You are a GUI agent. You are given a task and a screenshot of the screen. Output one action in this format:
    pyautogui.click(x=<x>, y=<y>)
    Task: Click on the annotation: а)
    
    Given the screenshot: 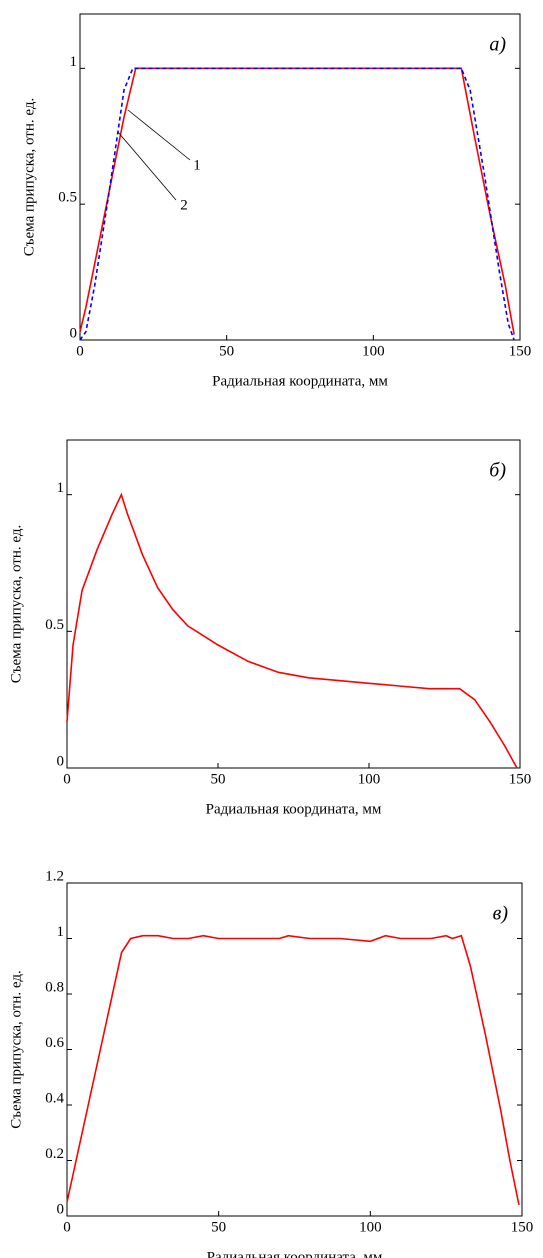 What is the action you would take?
    pyautogui.click(x=497, y=45)
    